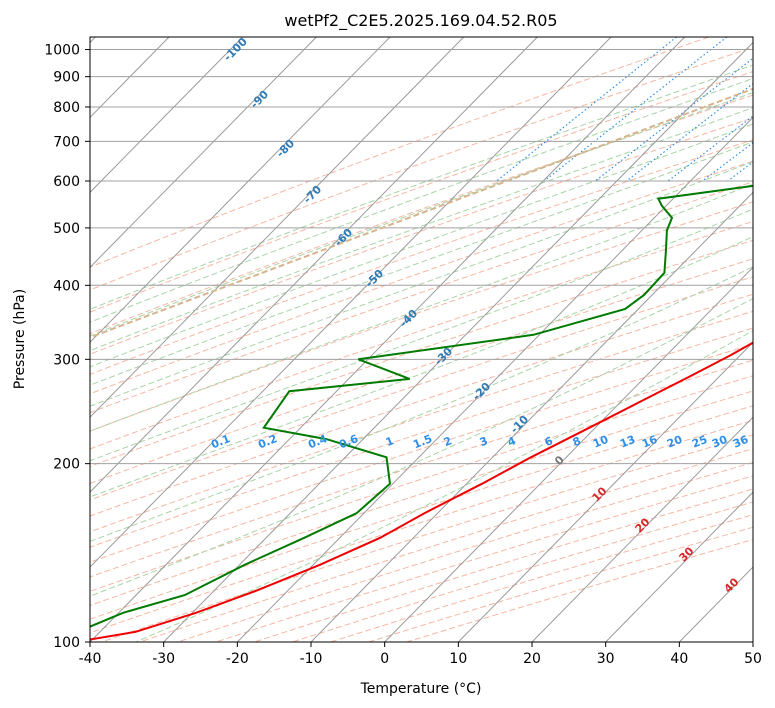 This screenshot has width=775, height=708. I want to click on isotherm-label: 30, so click(687, 554).